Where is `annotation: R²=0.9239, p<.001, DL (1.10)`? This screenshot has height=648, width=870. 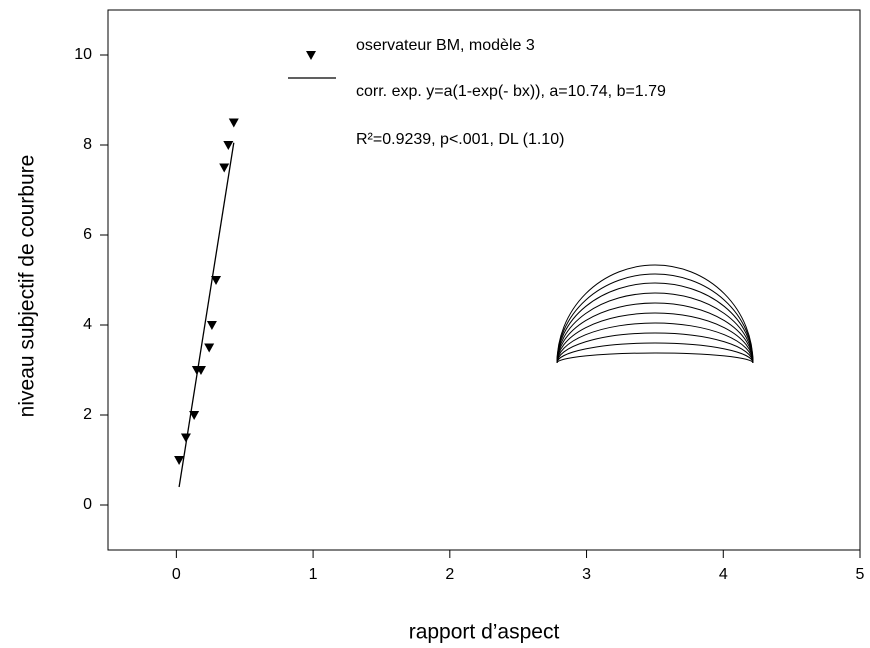 annotation: R²=0.9239, p<.001, DL (1.10) is located at coordinates (460, 139).